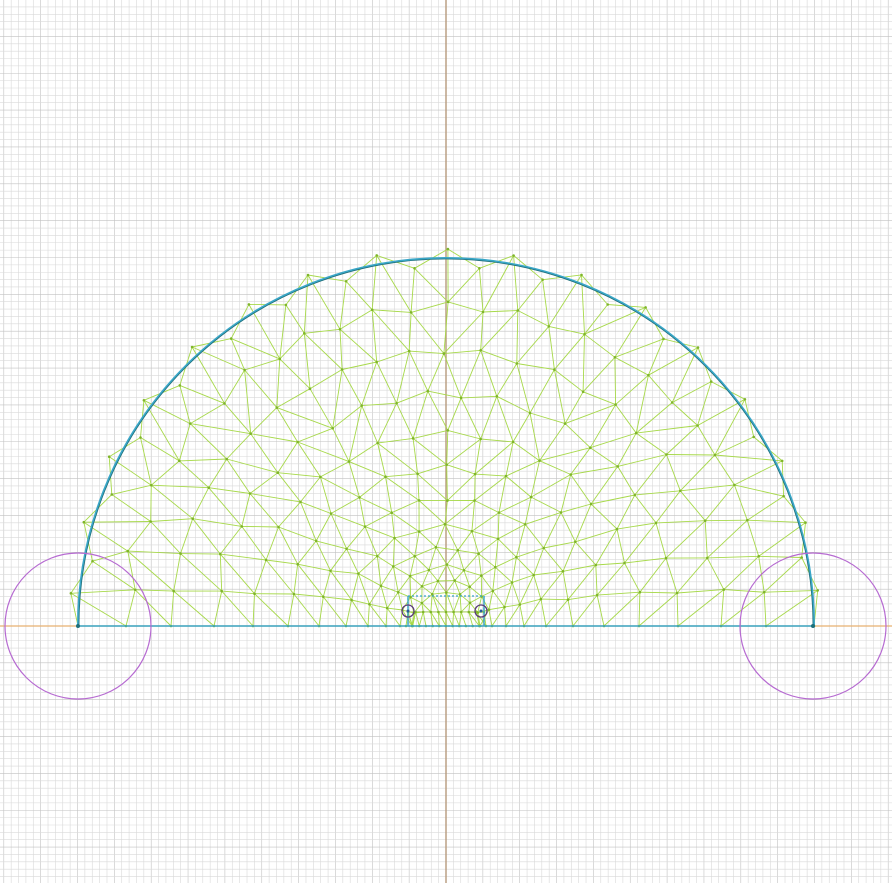 The width and height of the screenshot is (892, 883). I want to click on circle-handle-right-icon, so click(813, 626).